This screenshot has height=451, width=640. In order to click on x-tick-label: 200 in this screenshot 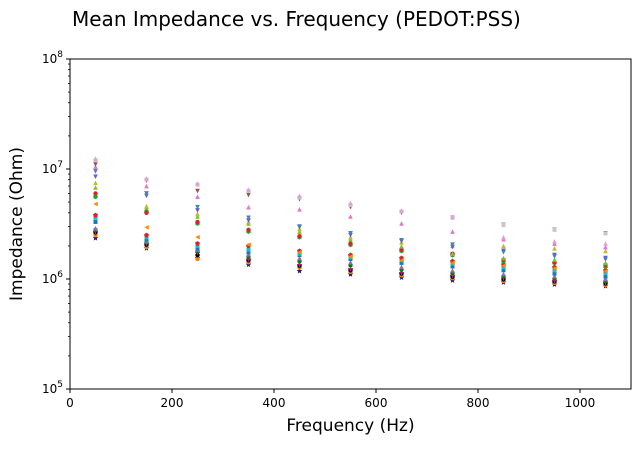, I will do `click(172, 403)`.